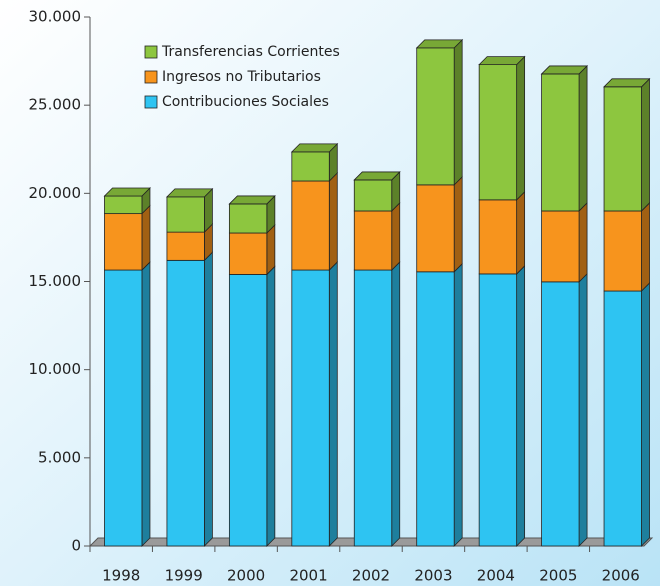  Describe the element at coordinates (55, 369) in the screenshot. I see `y-tick-label: 10.000` at that location.